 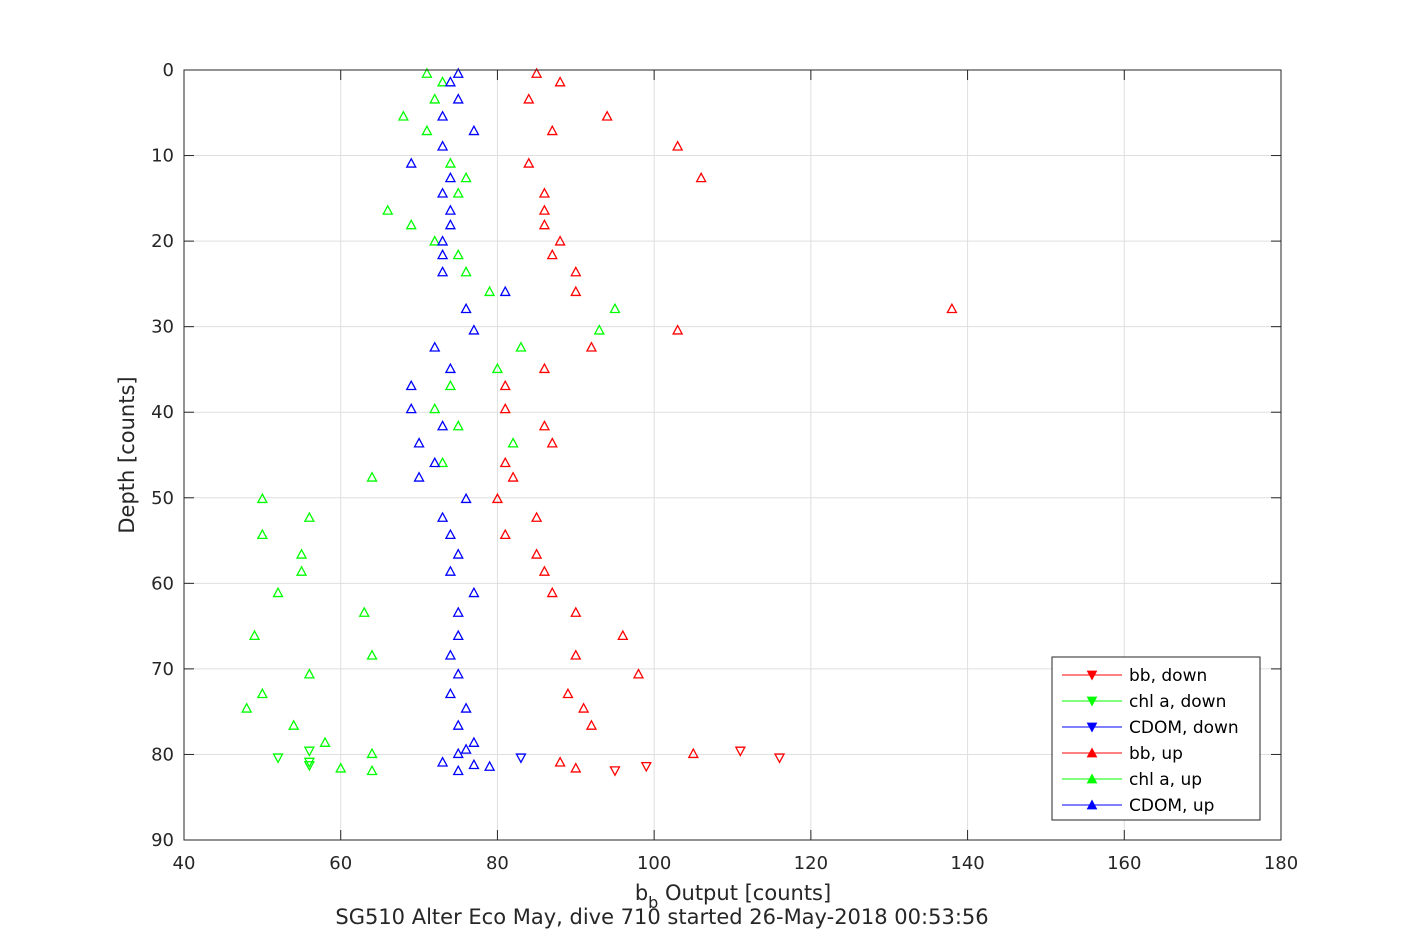 I want to click on legend-entry: CDOM, up, so click(x=1138, y=806).